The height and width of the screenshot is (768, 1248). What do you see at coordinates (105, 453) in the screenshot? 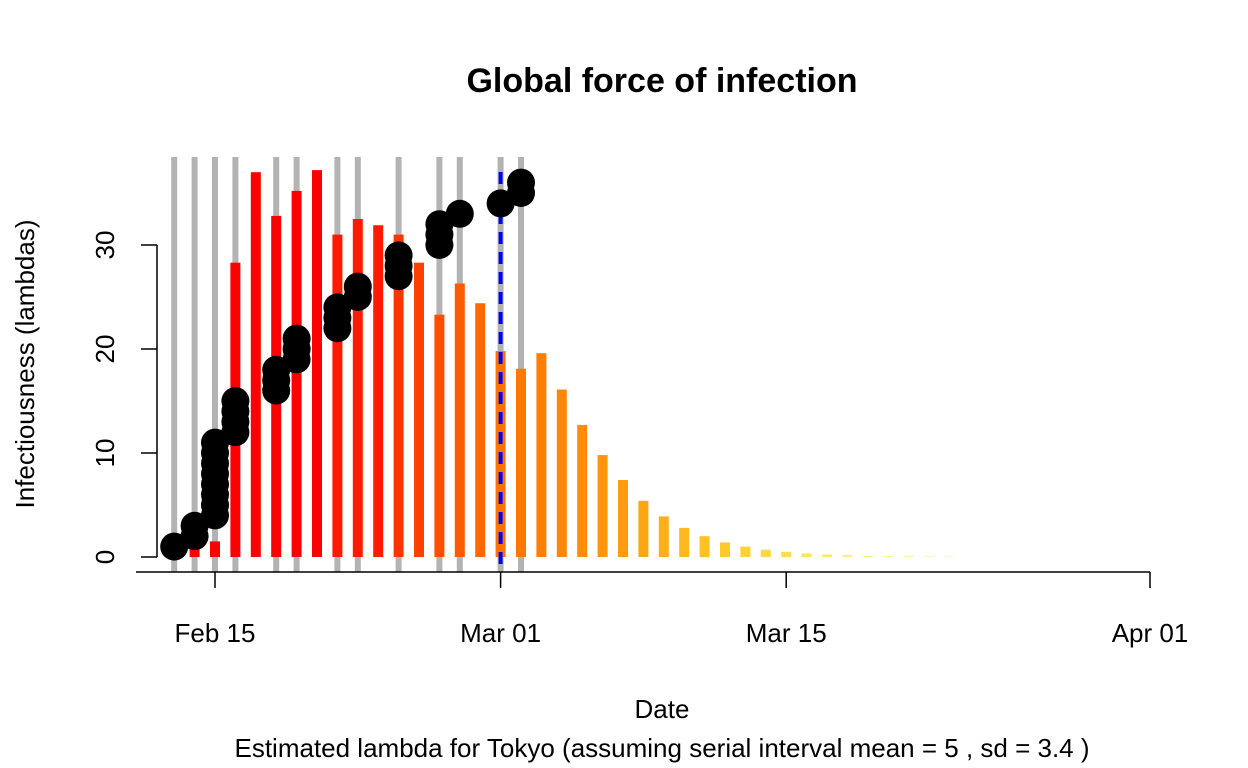
I see `y-tick-label: 10` at bounding box center [105, 453].